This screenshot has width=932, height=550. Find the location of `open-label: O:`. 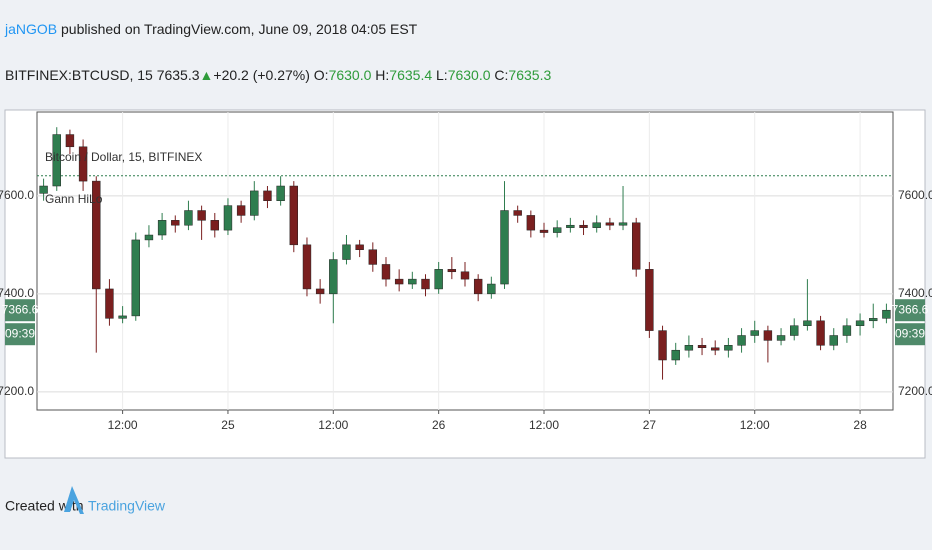

open-label: O: is located at coordinates (321, 75).